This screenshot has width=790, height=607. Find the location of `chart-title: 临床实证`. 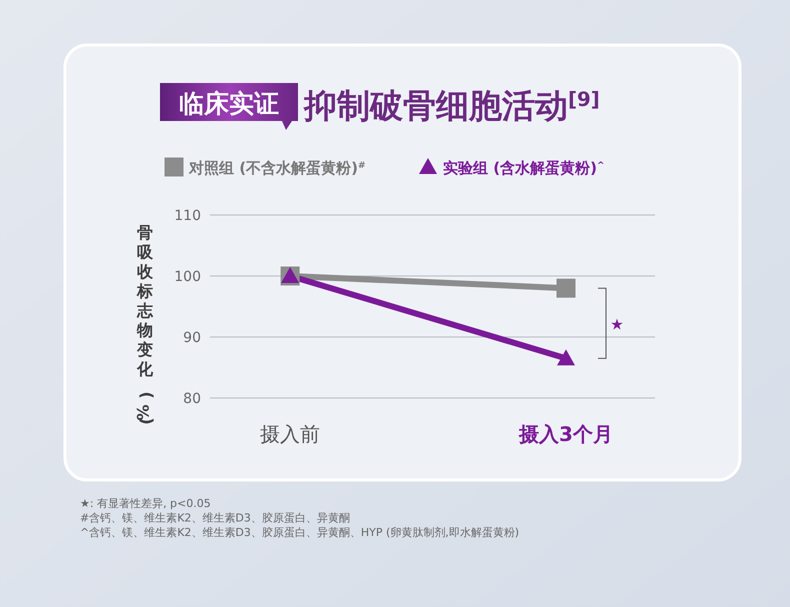

chart-title: 临床实证 is located at coordinates (229, 103).